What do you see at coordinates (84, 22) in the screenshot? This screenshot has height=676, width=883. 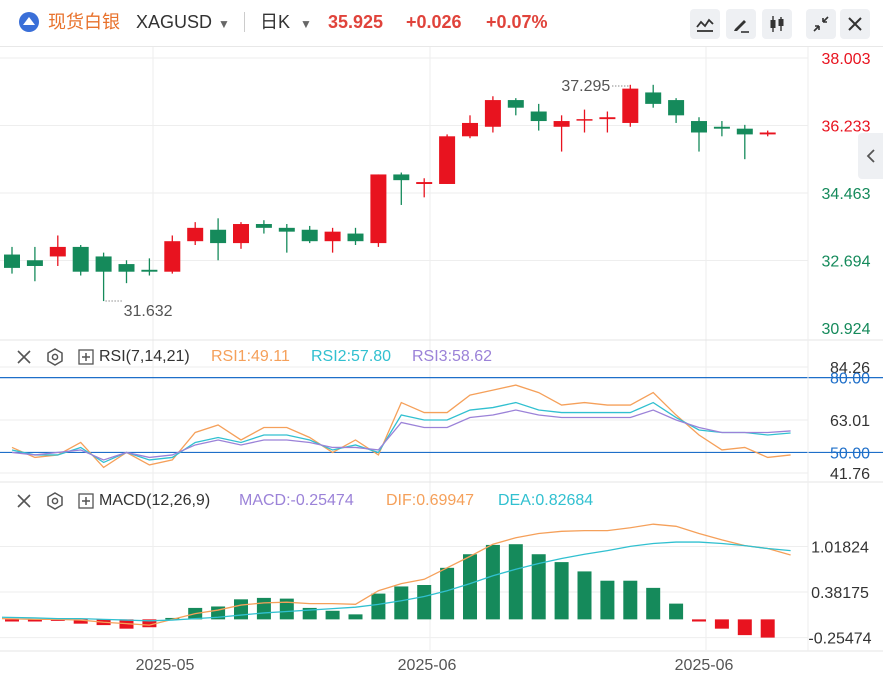 I see `symbol-name: 现货白银` at bounding box center [84, 22].